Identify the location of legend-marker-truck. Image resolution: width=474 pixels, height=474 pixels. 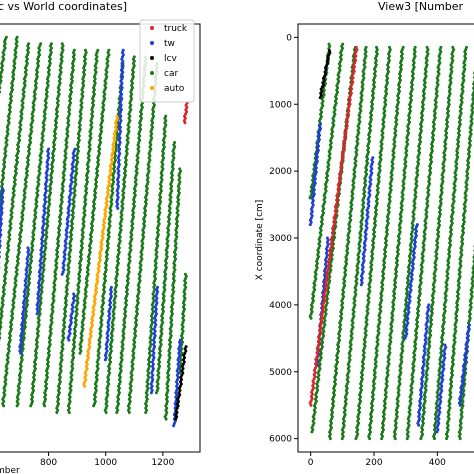
(152, 28).